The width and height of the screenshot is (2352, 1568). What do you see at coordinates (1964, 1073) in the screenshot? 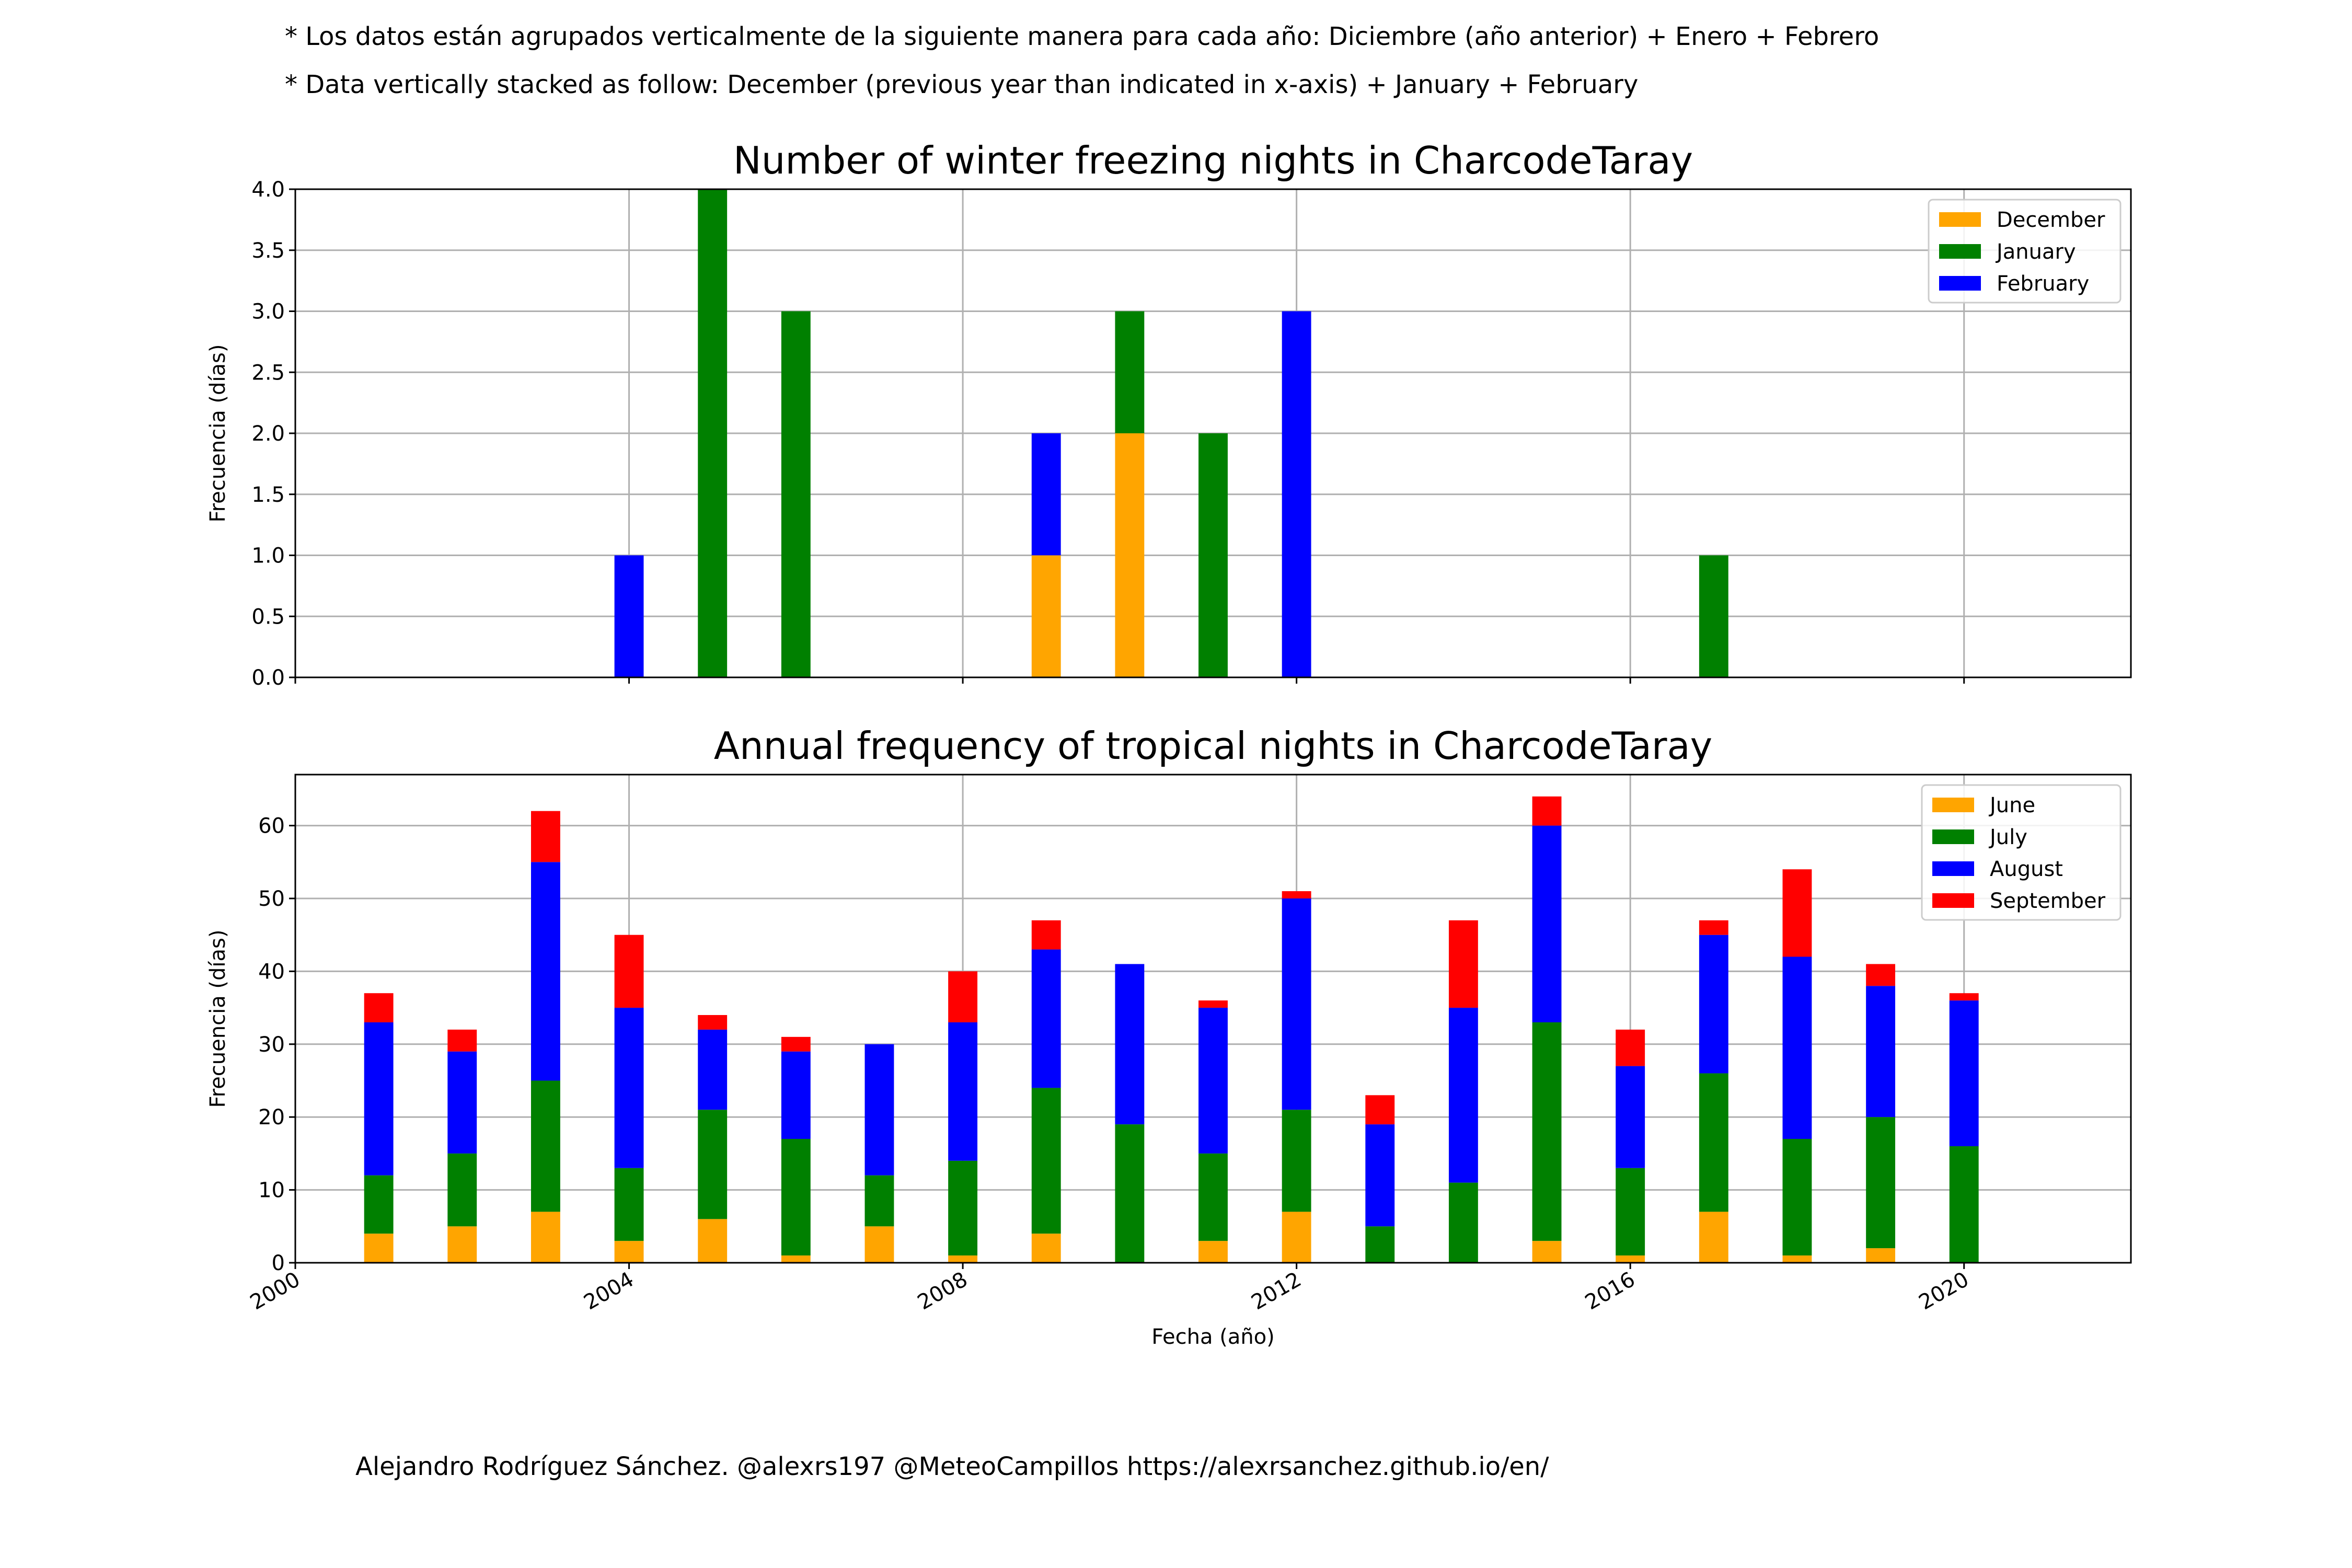
I see `bar-august-2020` at bounding box center [1964, 1073].